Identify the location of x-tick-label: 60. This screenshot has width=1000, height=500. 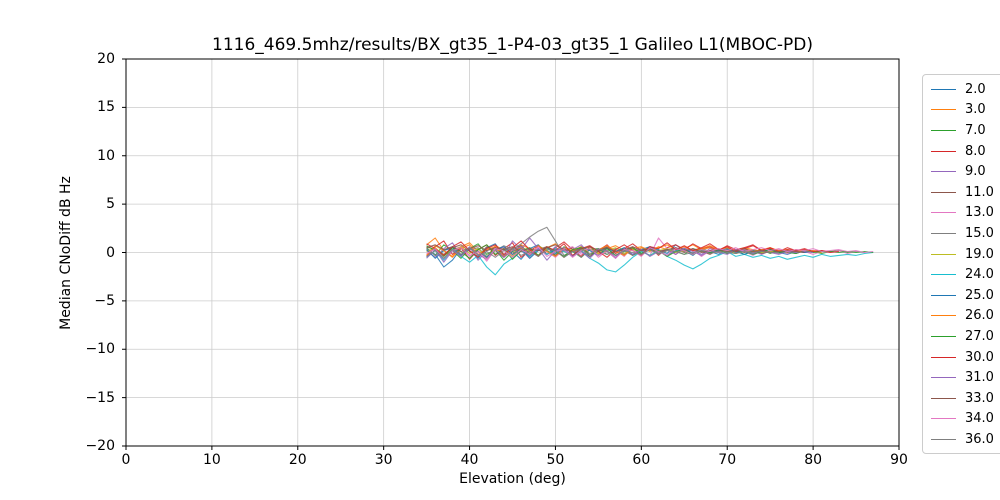
(641, 460).